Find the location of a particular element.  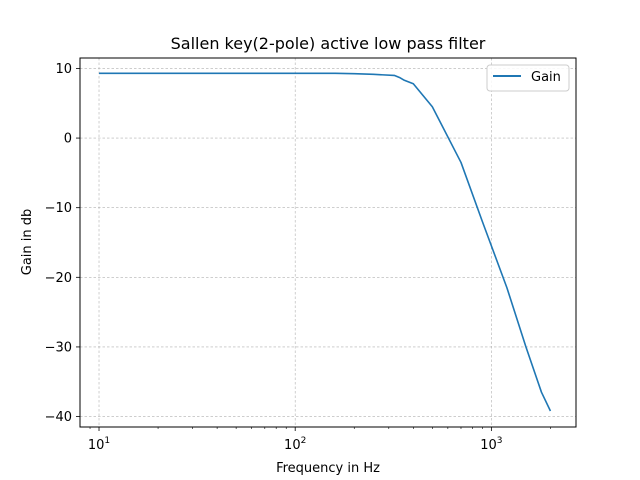

legend: Gain is located at coordinates (528, 78).